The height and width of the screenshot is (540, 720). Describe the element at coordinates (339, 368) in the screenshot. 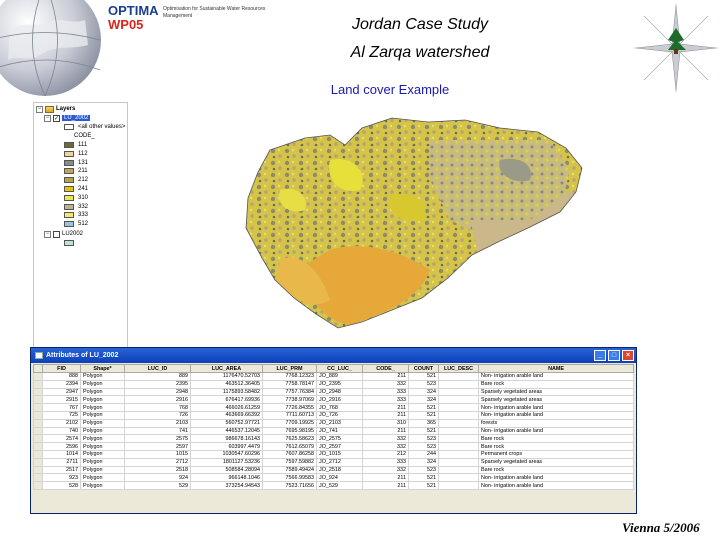

I see `column-header: CC_LUC_` at that location.